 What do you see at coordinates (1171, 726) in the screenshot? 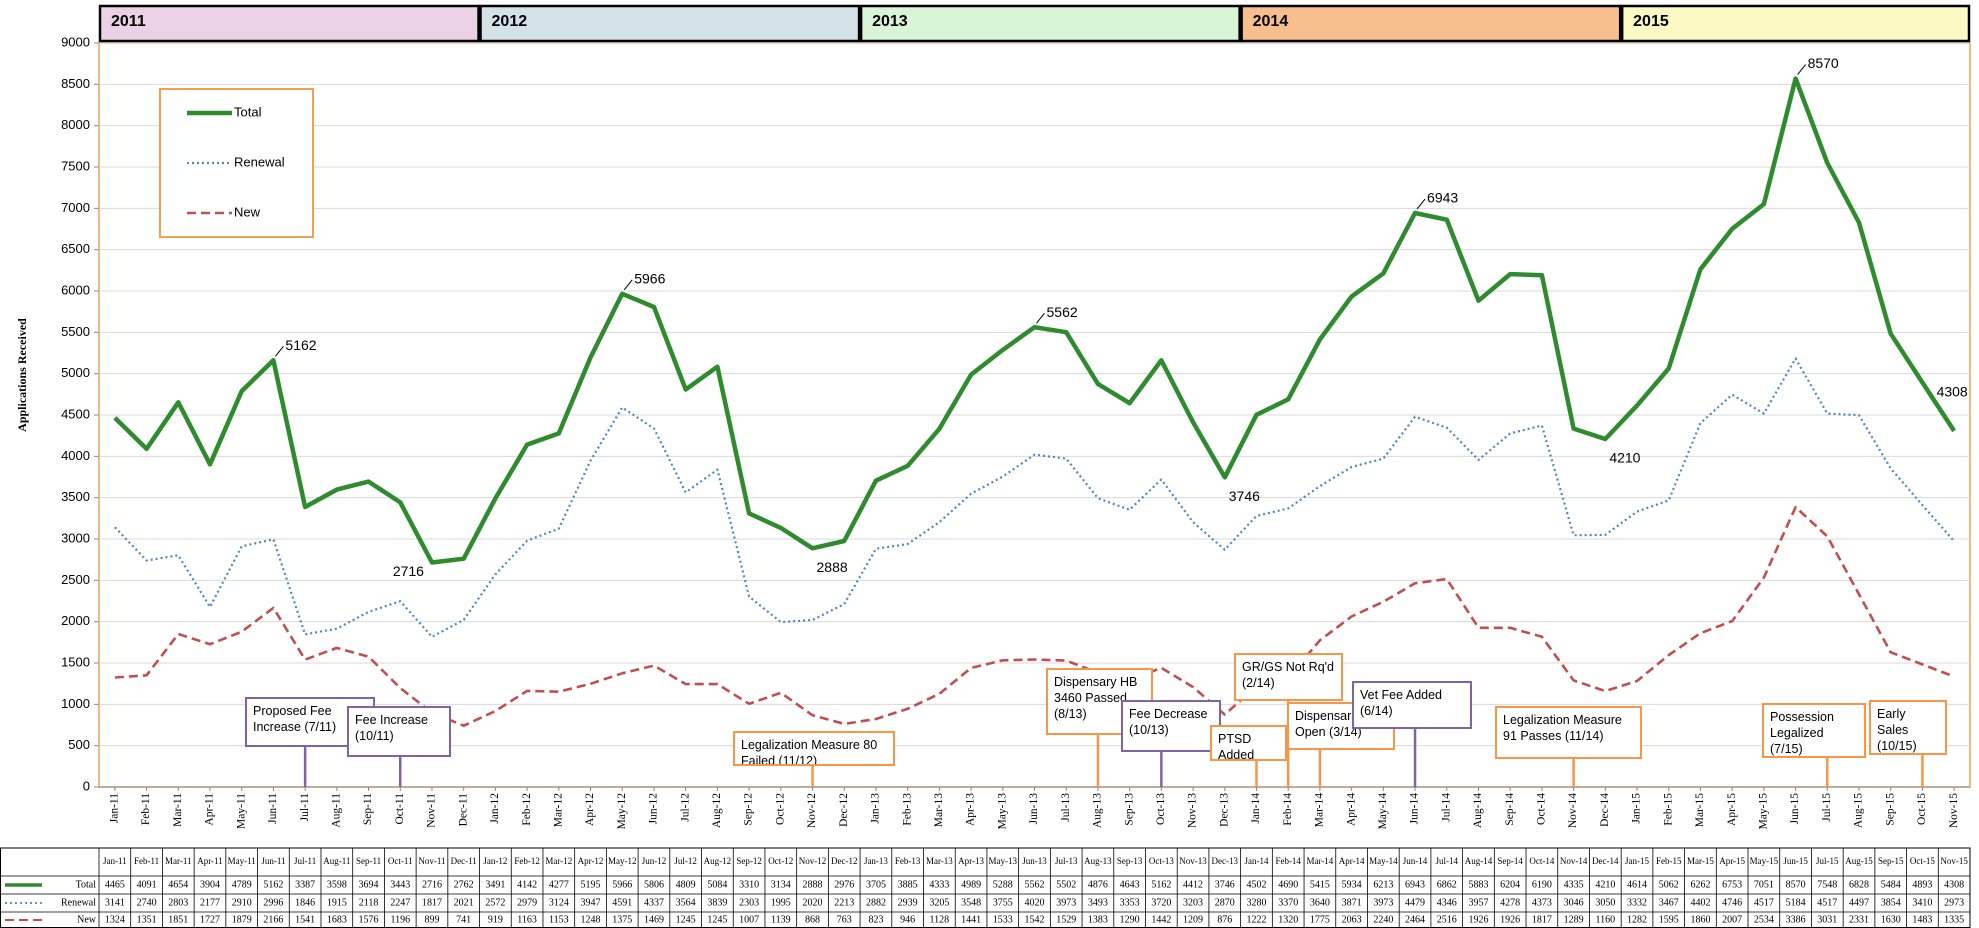
I see `annotation: Fee Decrease (10/13)` at bounding box center [1171, 726].